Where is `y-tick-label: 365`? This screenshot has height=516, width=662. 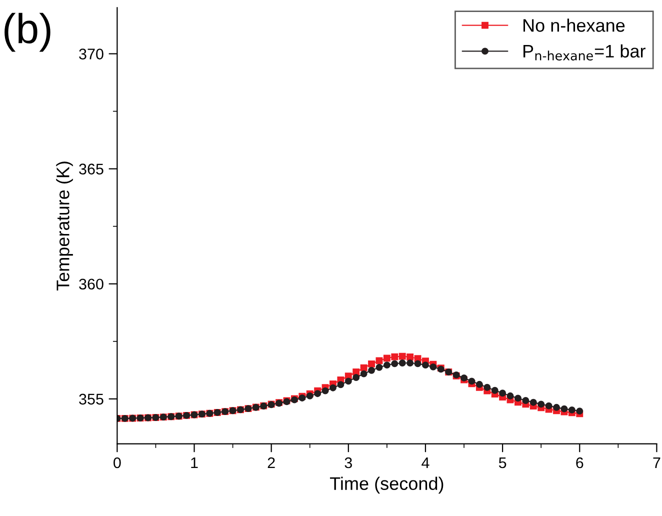 y-tick-label: 365 is located at coordinates (91, 169).